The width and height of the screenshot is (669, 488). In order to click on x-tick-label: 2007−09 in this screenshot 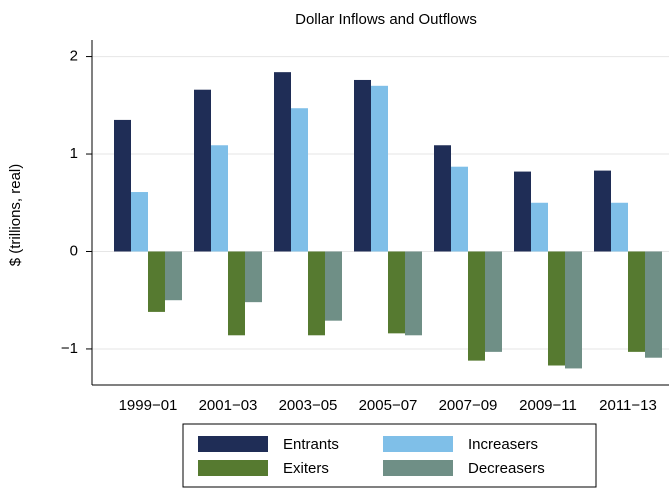, I will do `click(468, 405)`.